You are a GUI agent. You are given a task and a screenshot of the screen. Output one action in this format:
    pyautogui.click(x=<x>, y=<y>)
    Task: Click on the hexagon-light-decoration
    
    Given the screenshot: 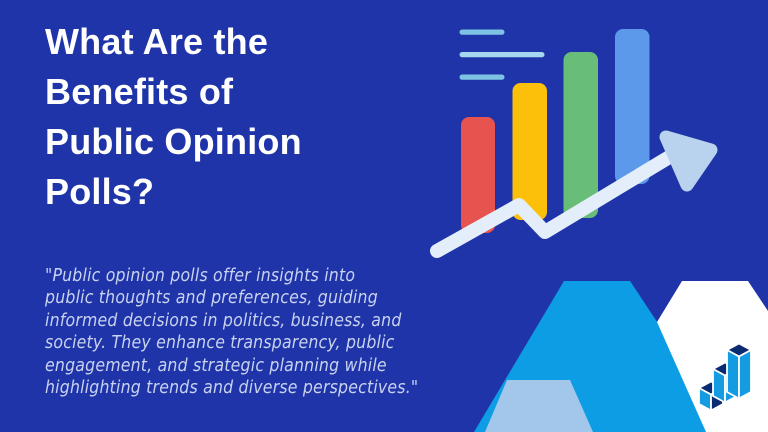 What is the action you would take?
    pyautogui.click(x=539, y=406)
    